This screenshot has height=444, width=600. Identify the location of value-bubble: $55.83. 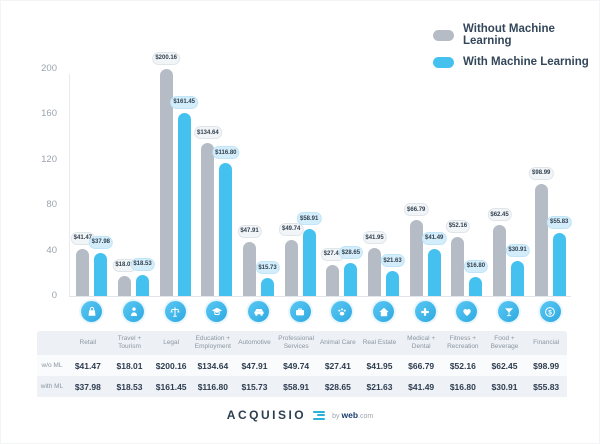
(559, 222).